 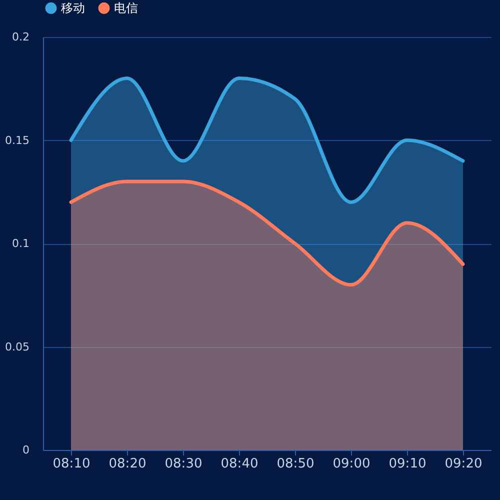 I want to click on x-tick-label: 08:30, so click(x=183, y=464).